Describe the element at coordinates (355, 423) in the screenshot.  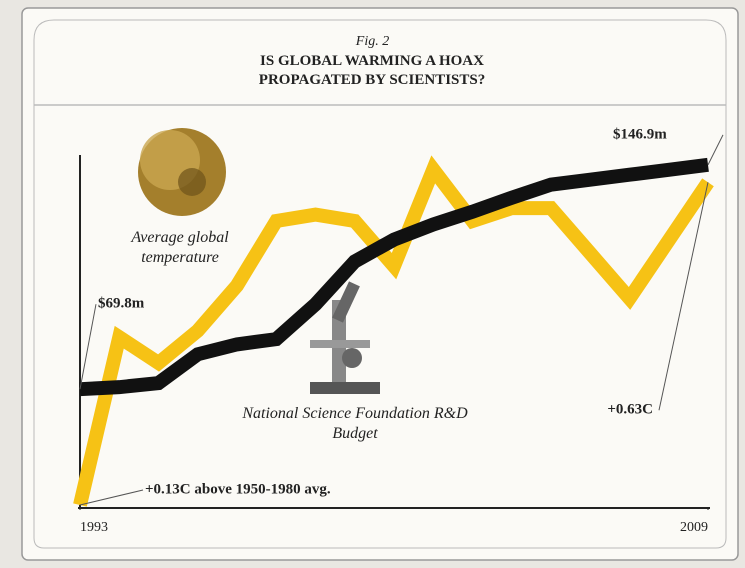
I see `series-label: National Science Foundation R&D Budget` at that location.